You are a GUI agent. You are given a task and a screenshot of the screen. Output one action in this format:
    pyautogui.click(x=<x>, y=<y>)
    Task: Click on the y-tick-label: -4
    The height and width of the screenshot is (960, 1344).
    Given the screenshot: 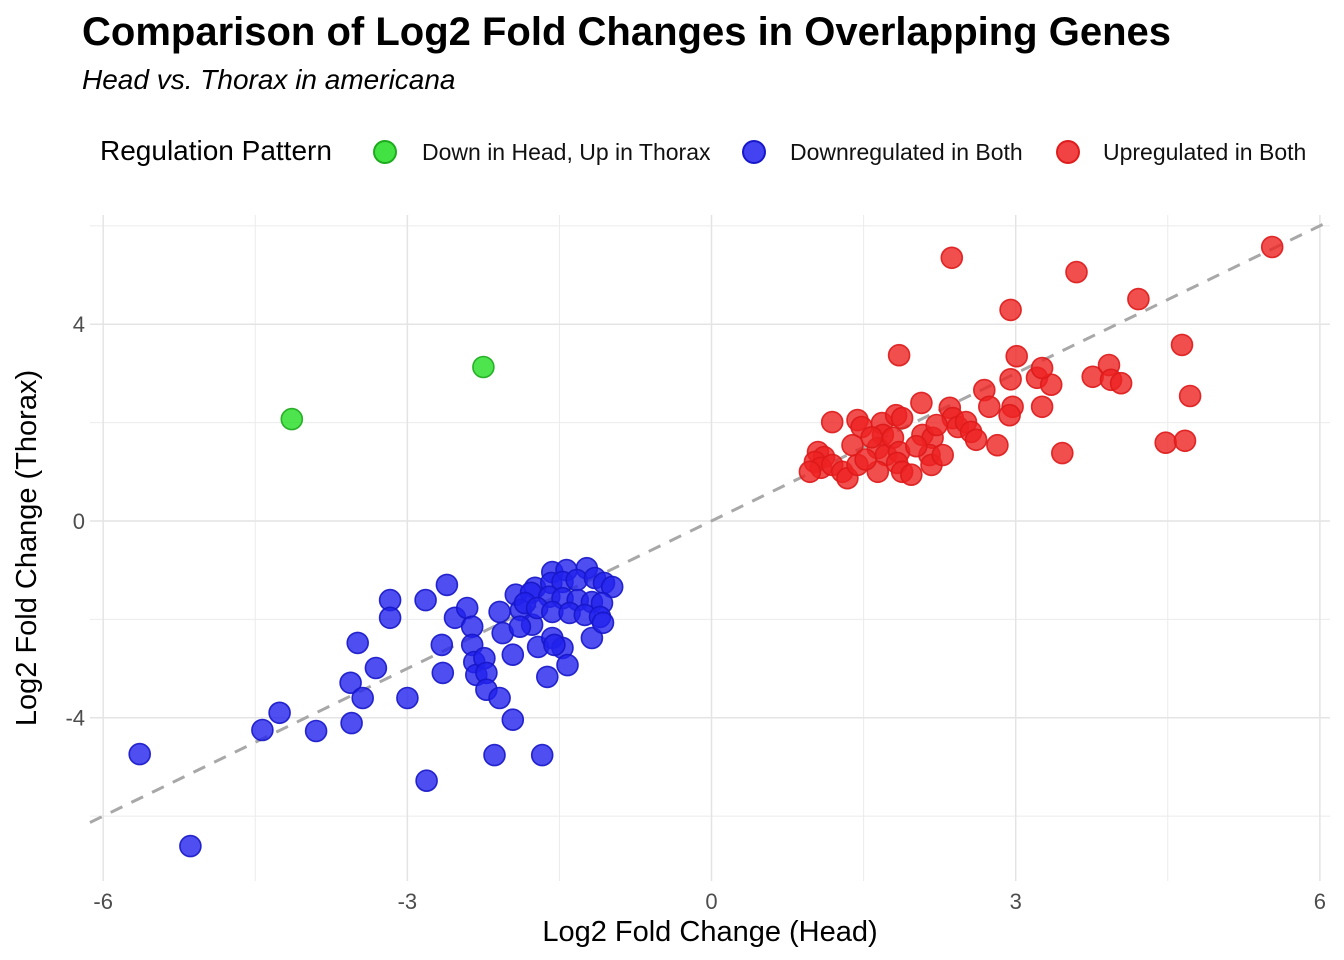 What is the action you would take?
    pyautogui.click(x=75, y=718)
    